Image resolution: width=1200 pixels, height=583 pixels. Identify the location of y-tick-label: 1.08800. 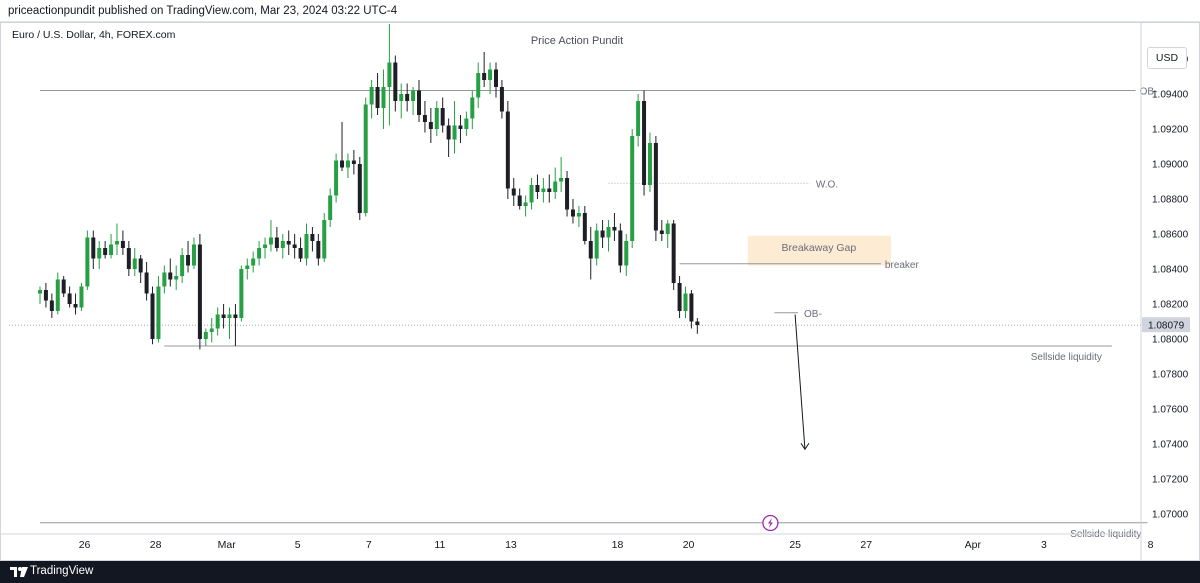
(1170, 200).